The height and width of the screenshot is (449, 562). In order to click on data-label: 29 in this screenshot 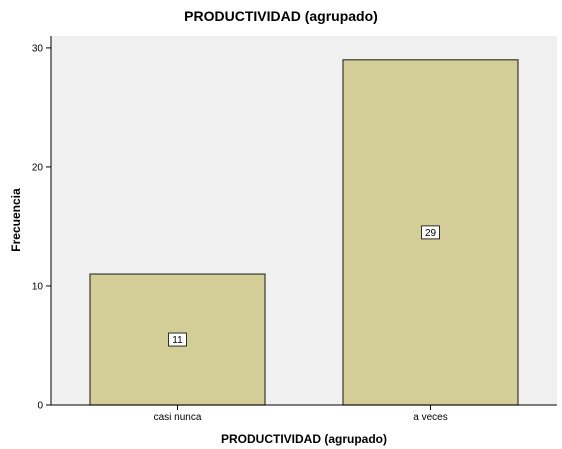, I will do `click(431, 233)`.